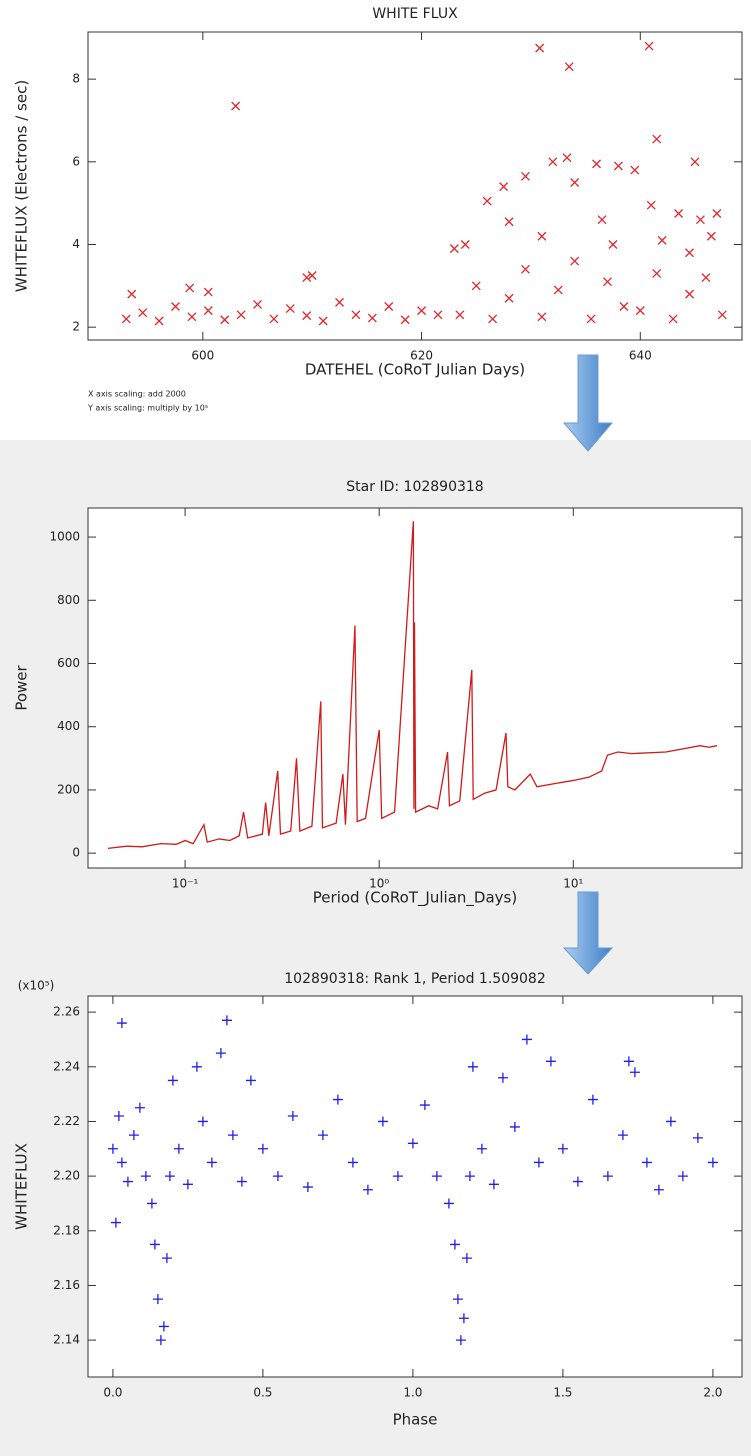  I want to click on annotation: Y axis scaling: multiply by 10⁵, so click(147, 408).